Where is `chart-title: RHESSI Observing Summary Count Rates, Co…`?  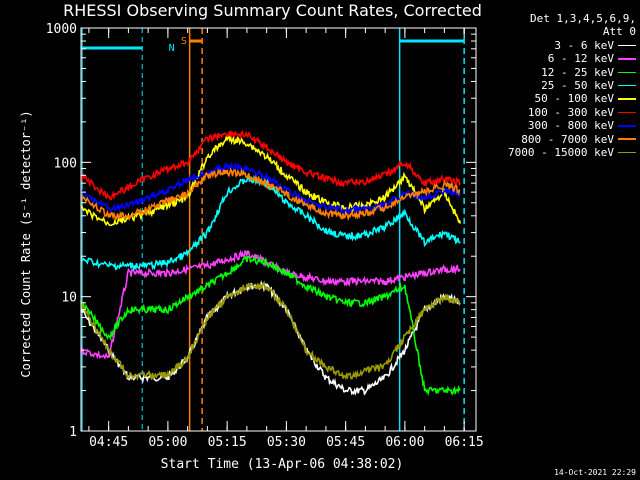 chart-title: RHESSI Observing Summary Count Rates, Co… is located at coordinates (272, 10).